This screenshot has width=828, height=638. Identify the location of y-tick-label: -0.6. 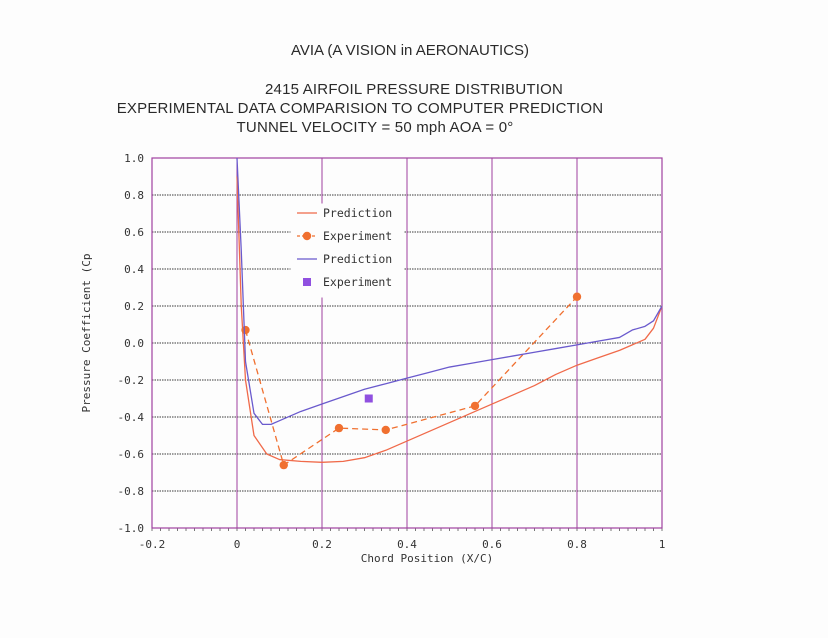
(131, 454).